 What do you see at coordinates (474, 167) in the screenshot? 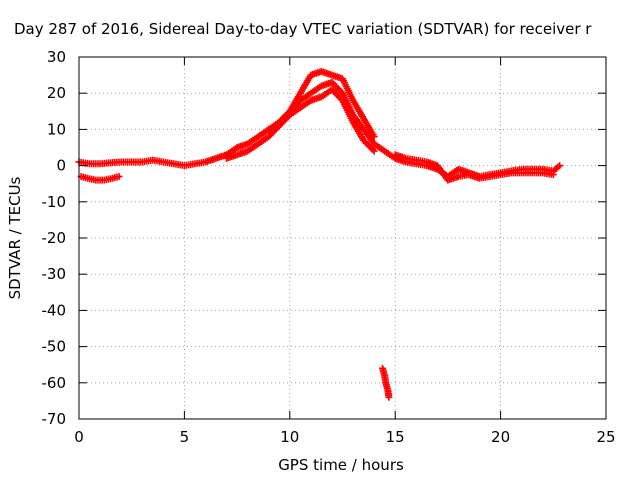
I see `series-post-noon-arc` at bounding box center [474, 167].